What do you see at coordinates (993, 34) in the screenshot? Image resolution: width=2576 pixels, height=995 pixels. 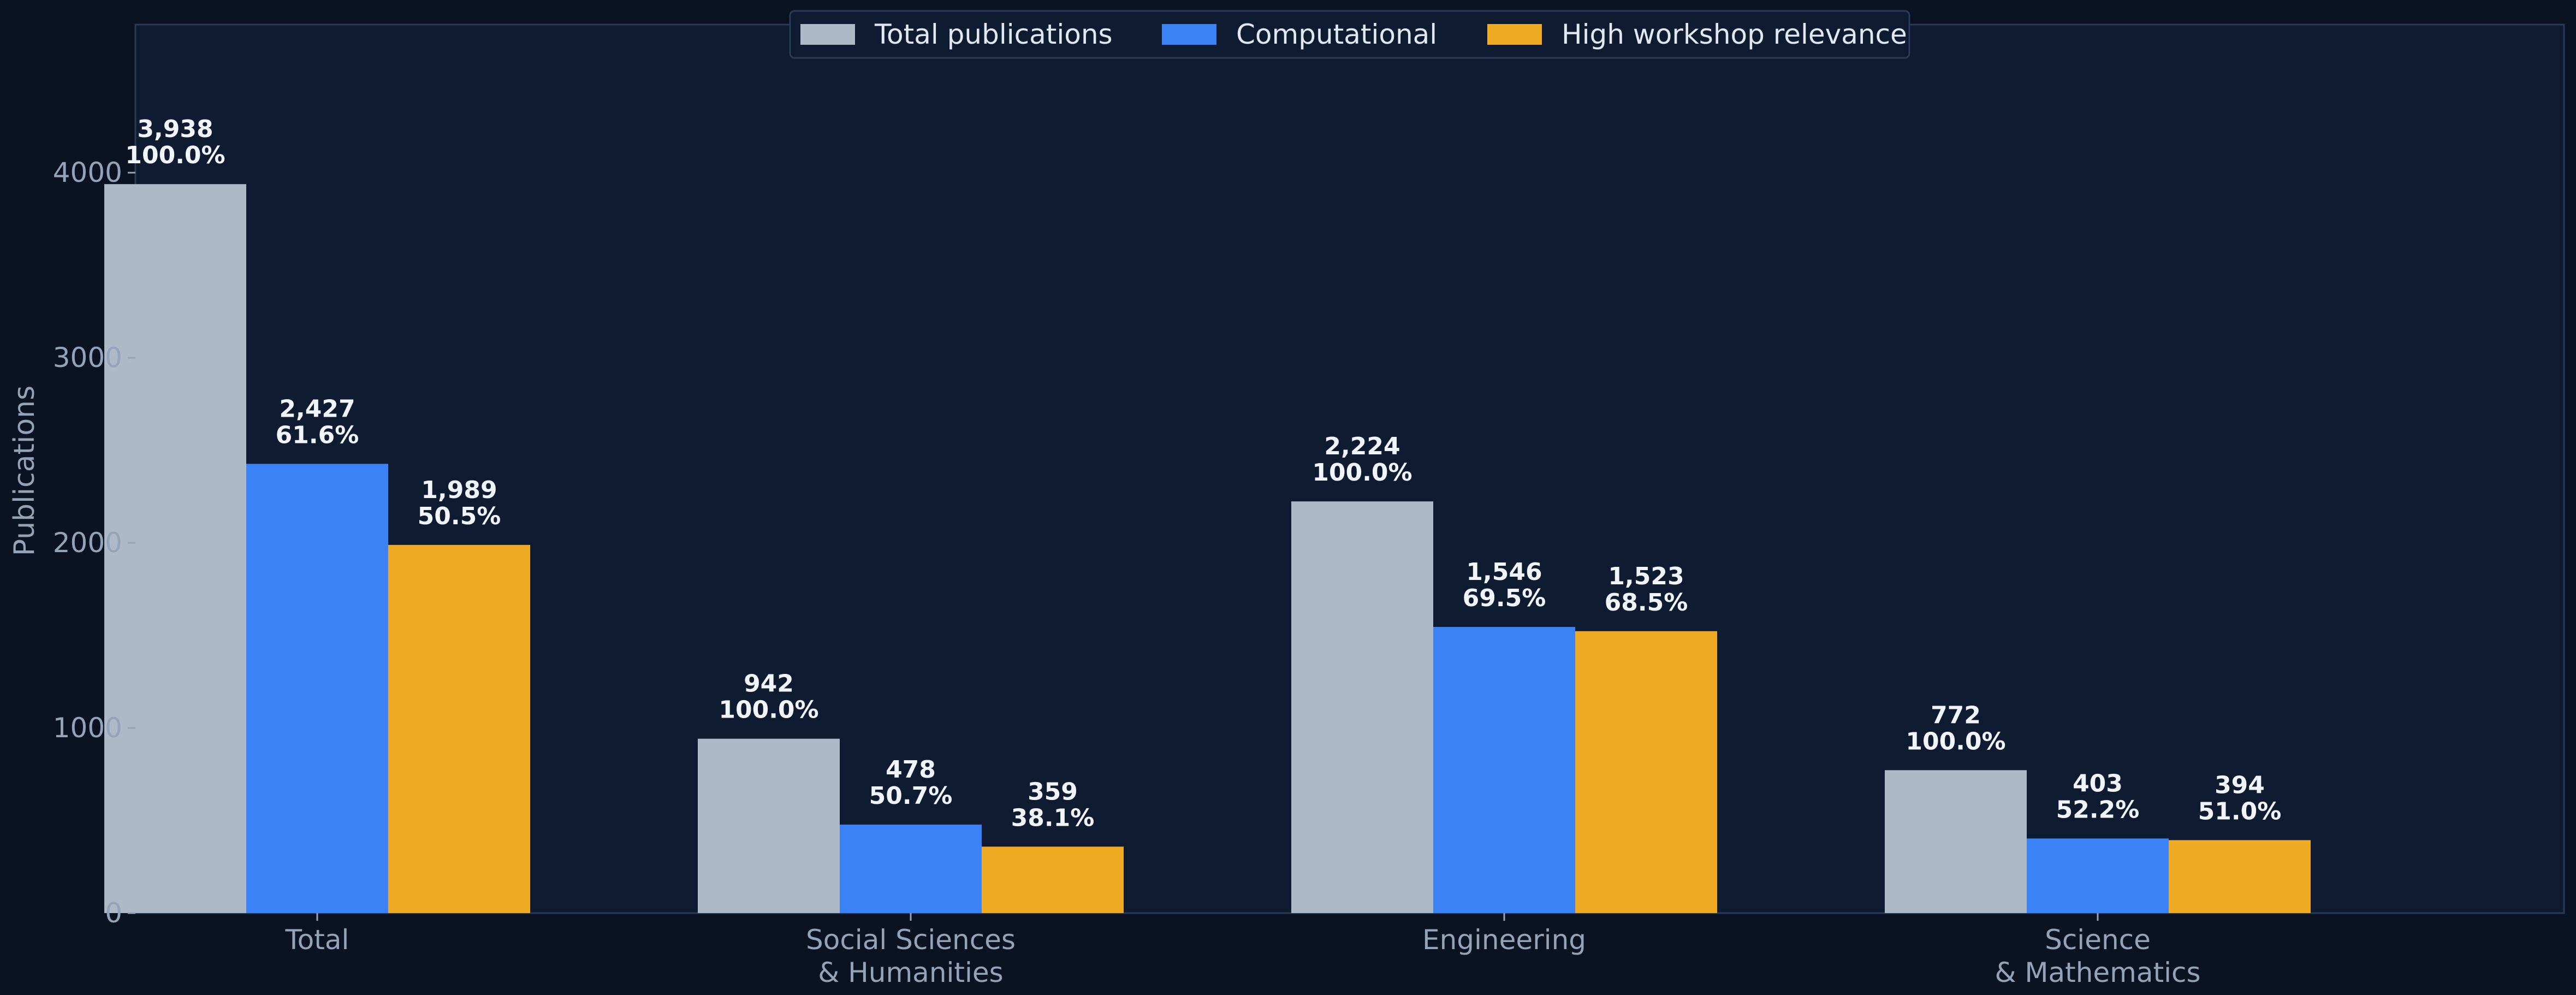 I see `legend-label: Total publications` at bounding box center [993, 34].